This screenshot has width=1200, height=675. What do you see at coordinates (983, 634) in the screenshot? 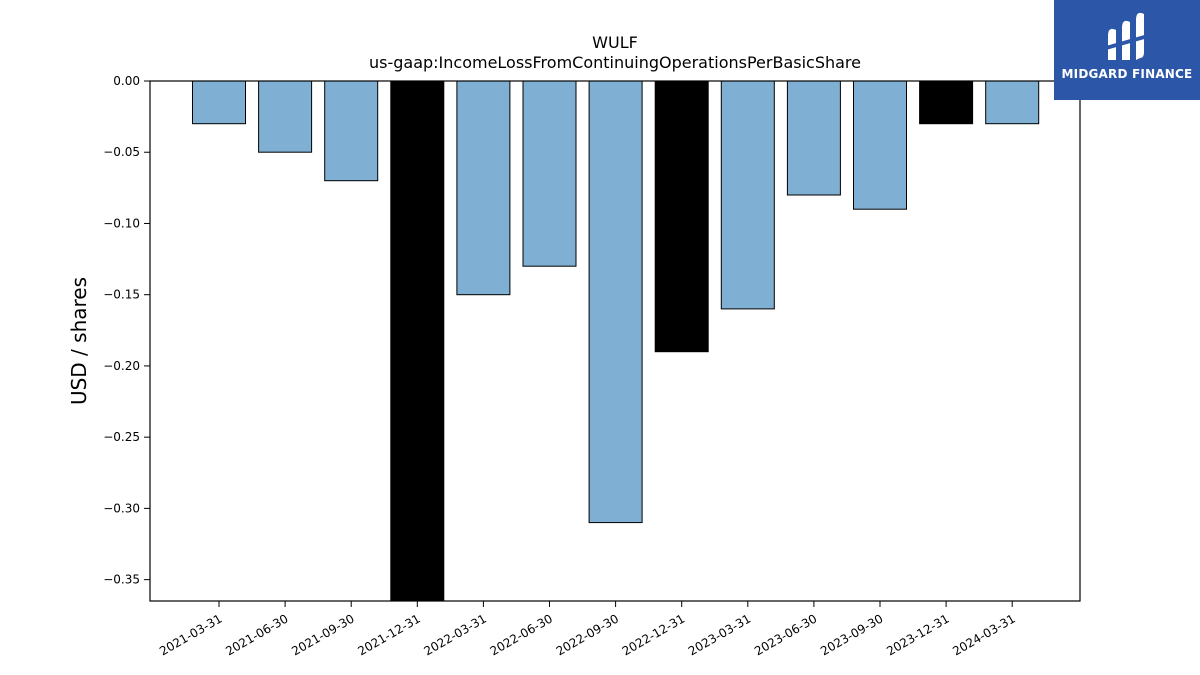
I see `x-tick-label: 2024-03-31` at bounding box center [983, 634].